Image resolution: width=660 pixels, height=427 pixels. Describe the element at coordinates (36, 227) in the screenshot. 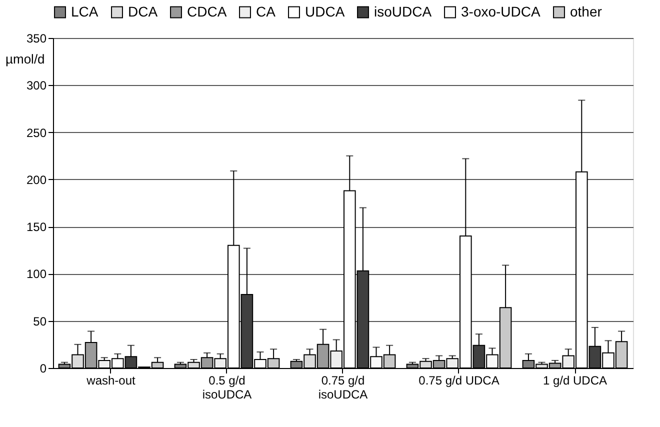

I see `y-tick-label: 150` at that location.